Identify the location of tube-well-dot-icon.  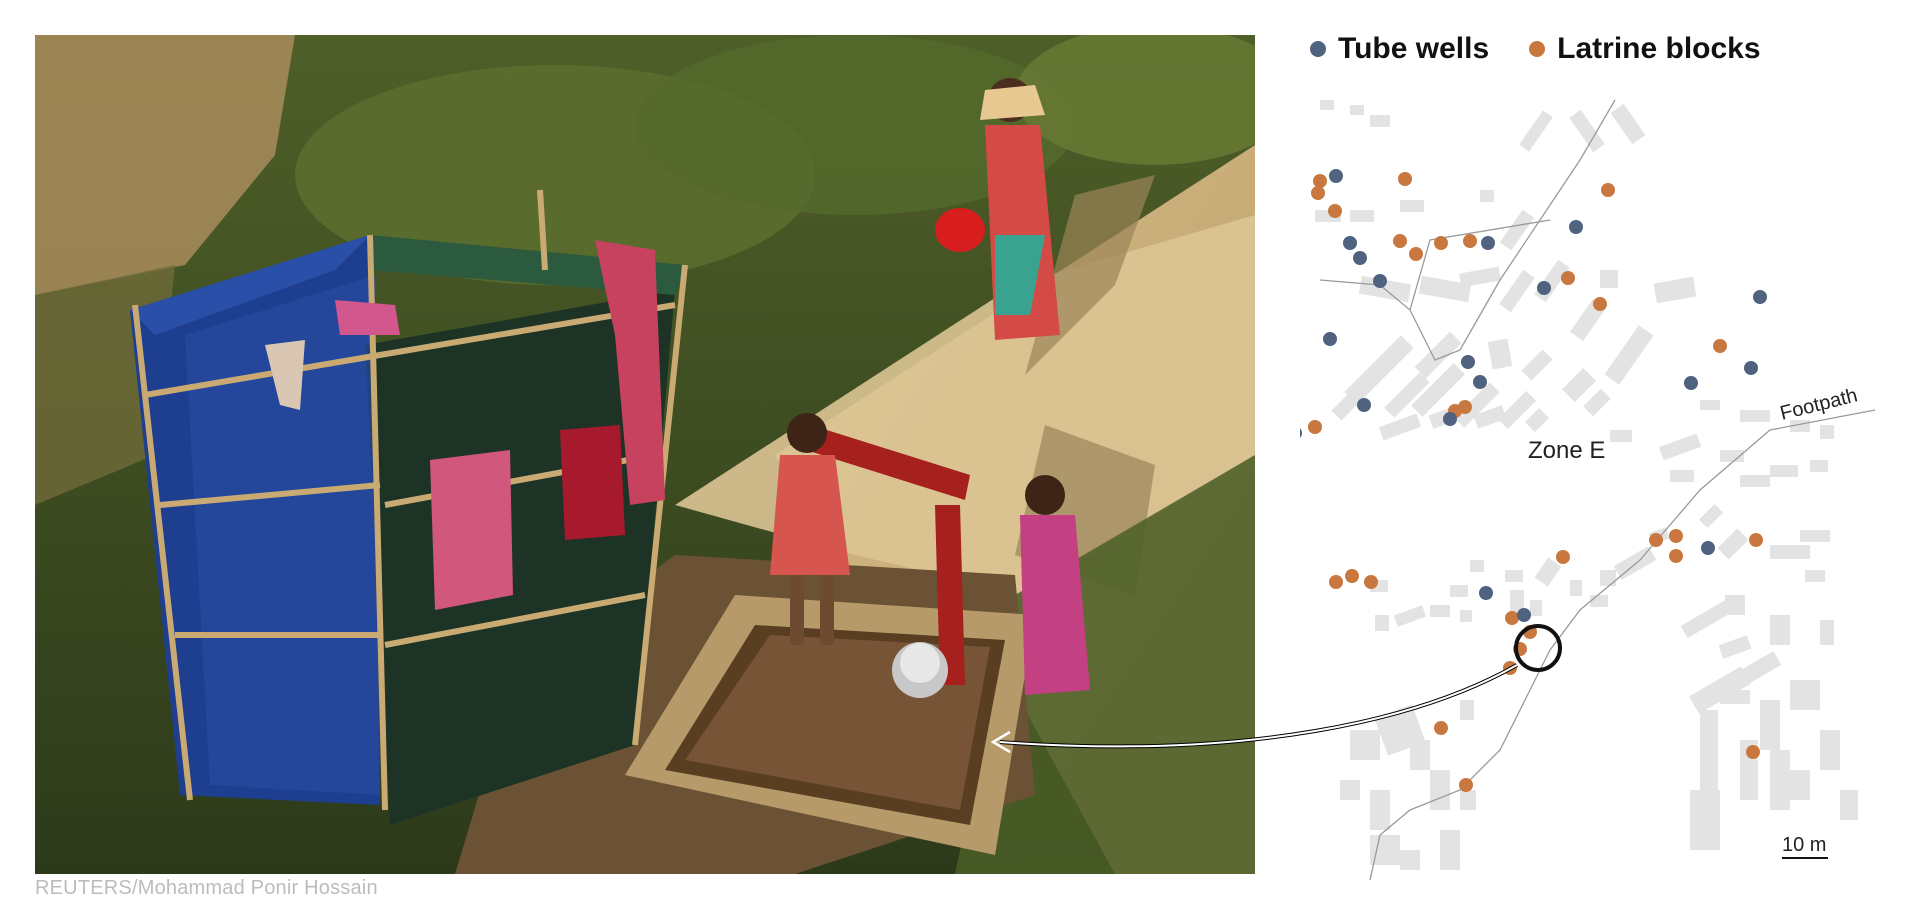
(1318, 49).